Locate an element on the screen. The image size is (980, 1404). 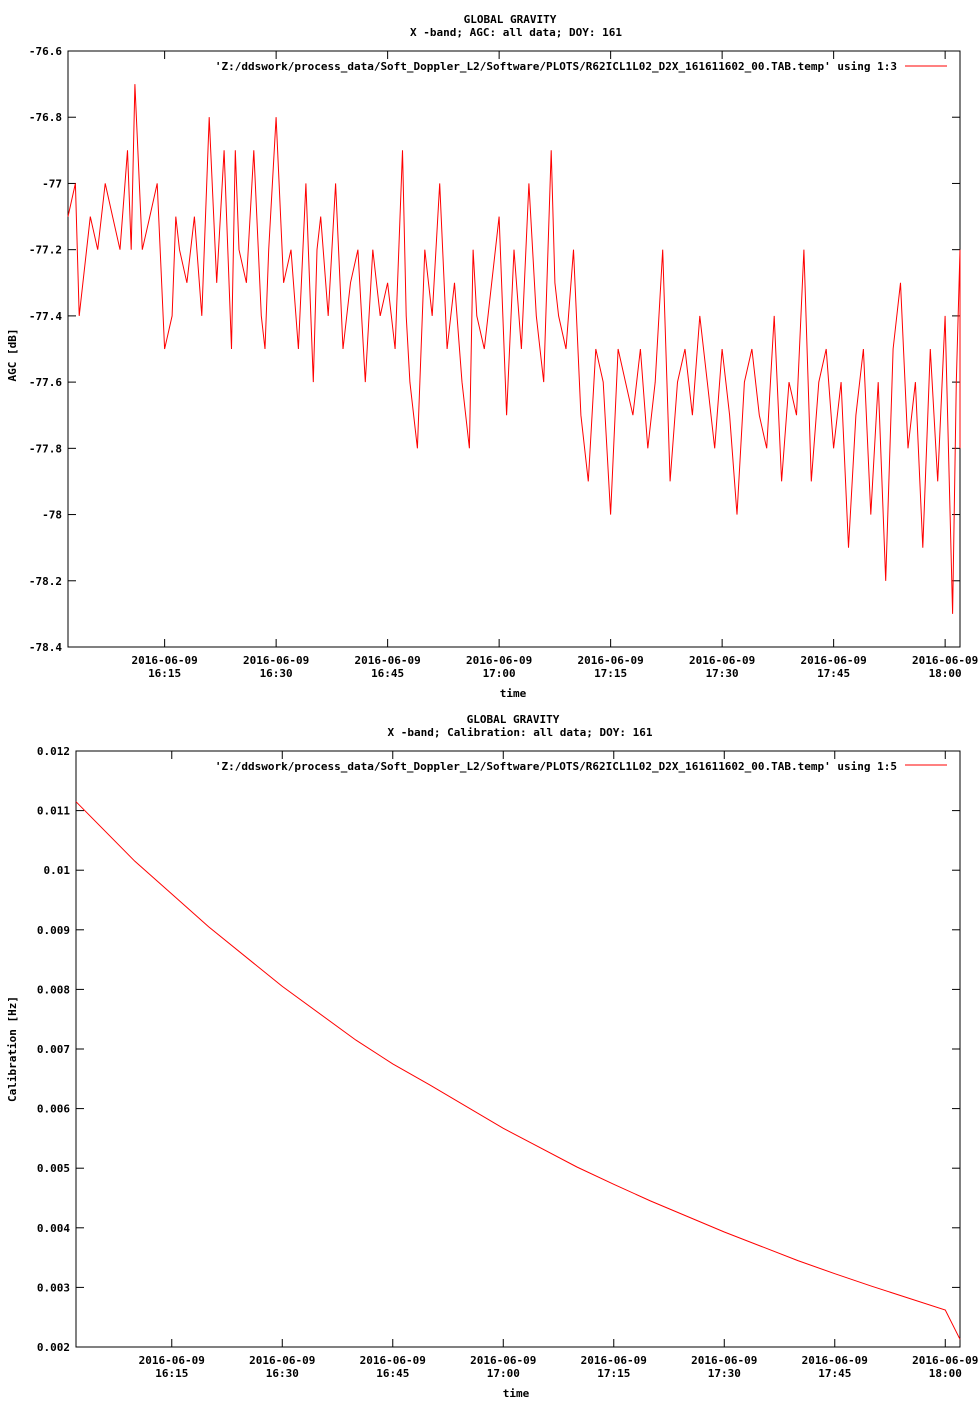
y-tick-label: 0.003 is located at coordinates (53, 1287).